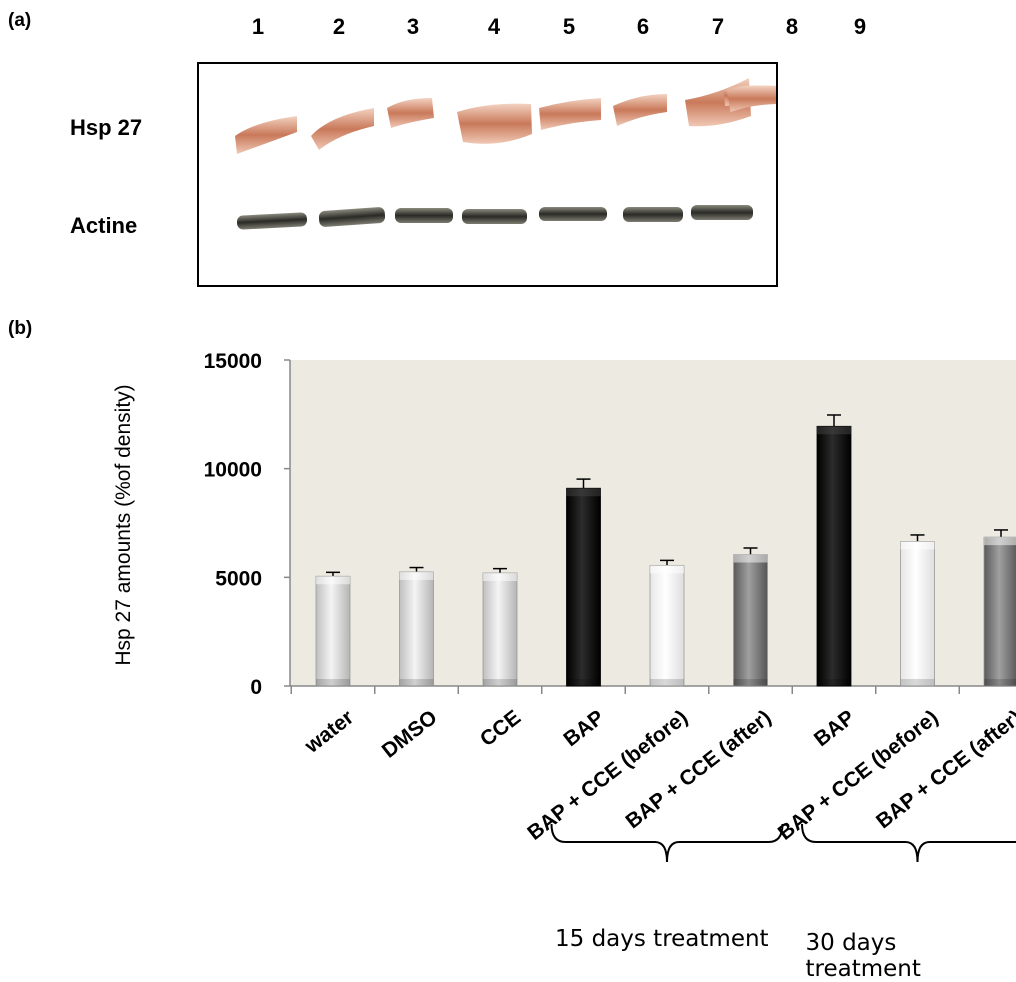 The width and height of the screenshot is (1016, 982). I want to click on y-axis-label: Hsp 27 amounts (%of density), so click(123, 524).